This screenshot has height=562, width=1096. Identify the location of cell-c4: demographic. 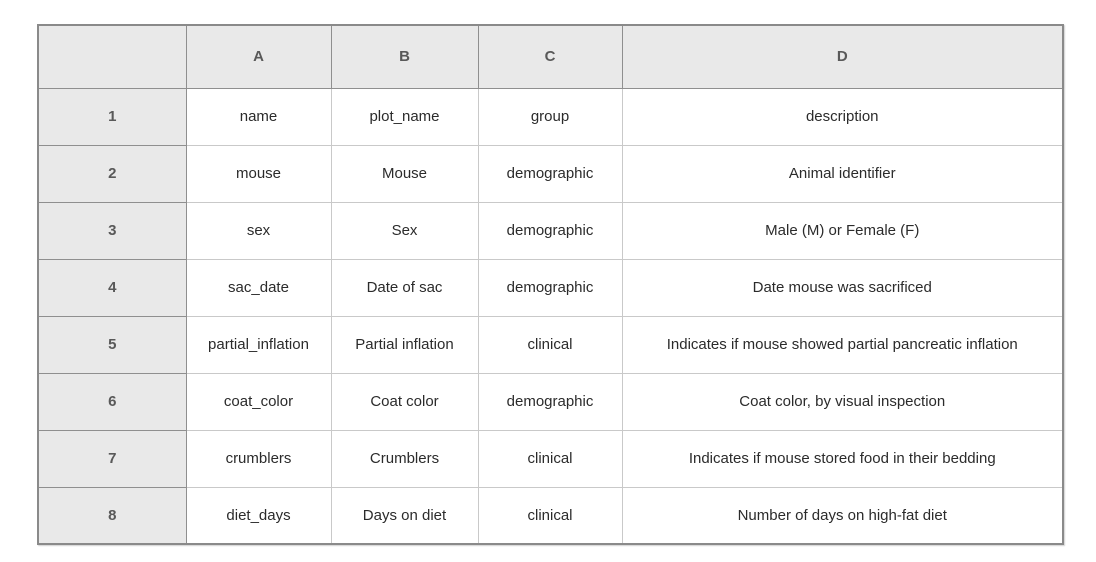
(550, 287).